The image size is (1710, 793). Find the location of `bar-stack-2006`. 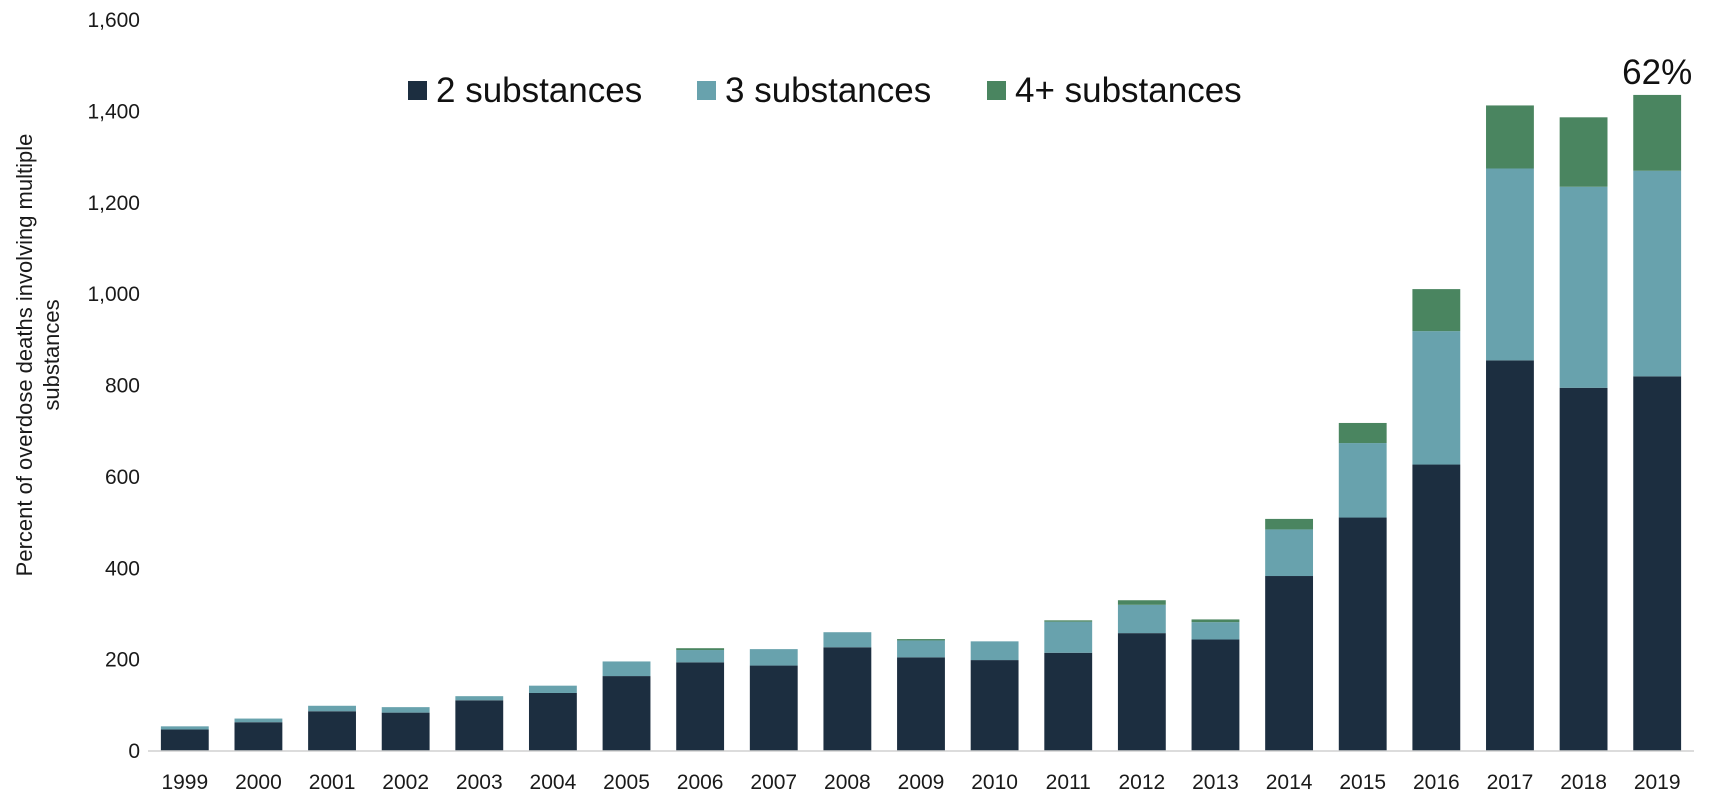

bar-stack-2006 is located at coordinates (700, 699).